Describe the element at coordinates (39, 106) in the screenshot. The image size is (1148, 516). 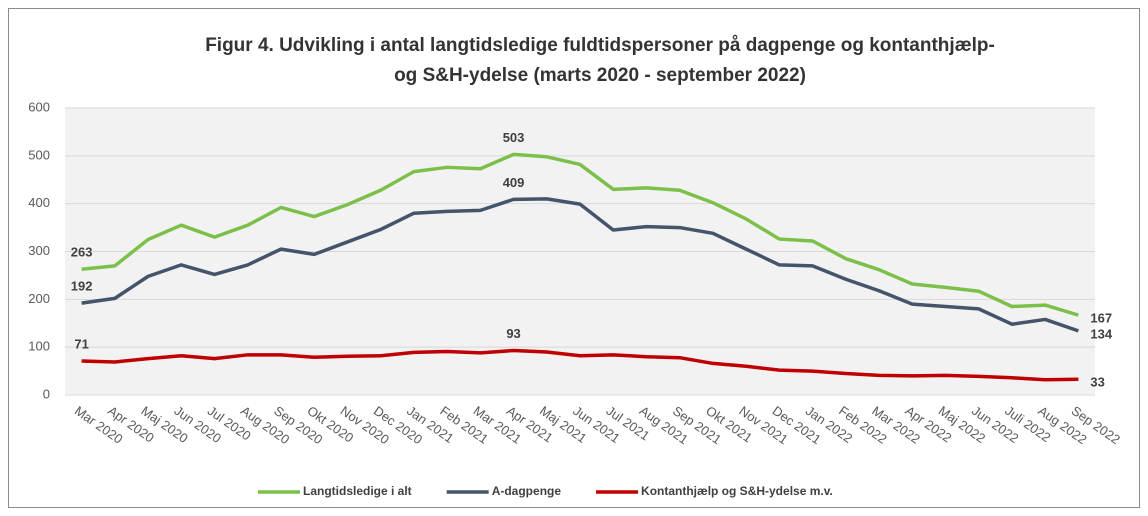
I see `y-tick-label: 600` at that location.